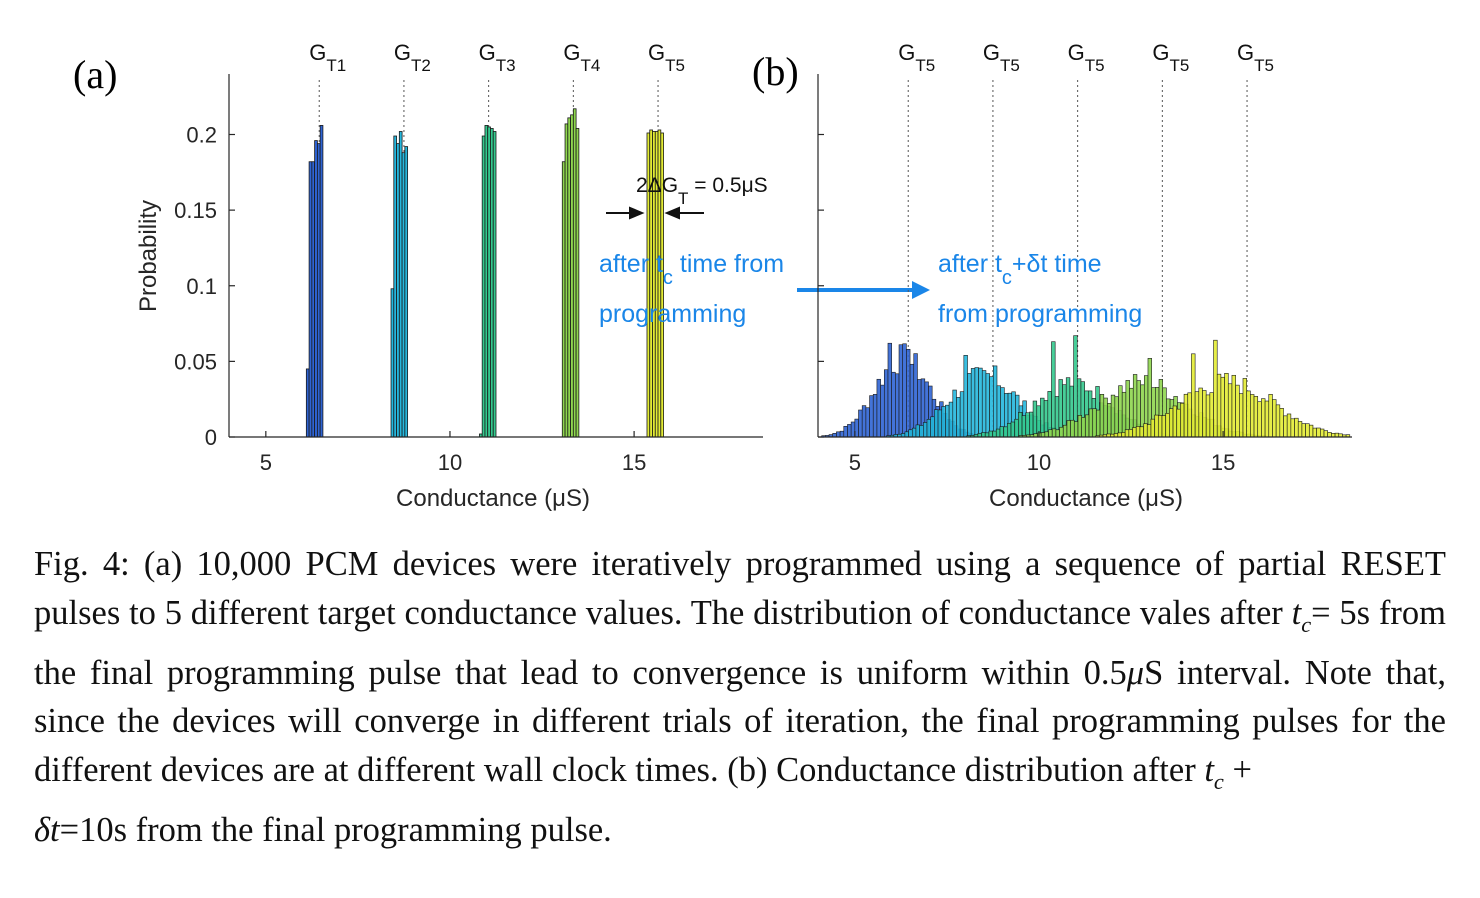  I want to click on caption-tc2-var: t, so click(1209, 769).